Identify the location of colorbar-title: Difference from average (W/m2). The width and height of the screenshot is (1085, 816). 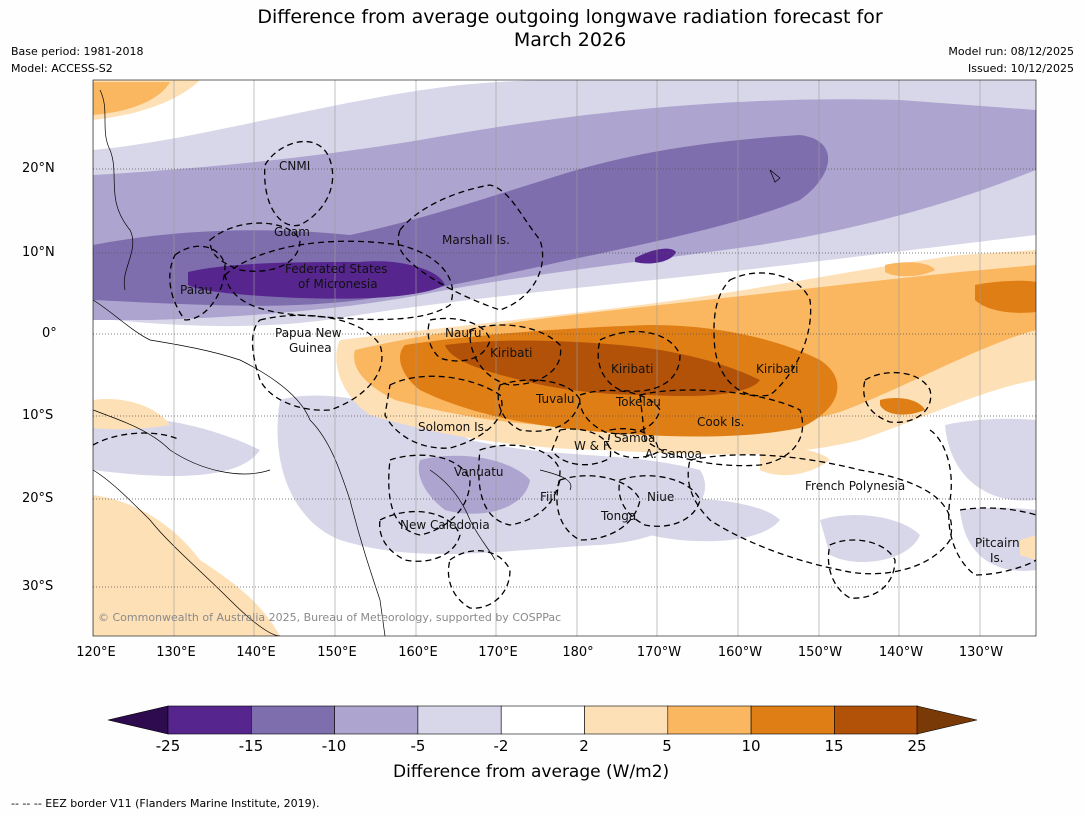
(531, 772).